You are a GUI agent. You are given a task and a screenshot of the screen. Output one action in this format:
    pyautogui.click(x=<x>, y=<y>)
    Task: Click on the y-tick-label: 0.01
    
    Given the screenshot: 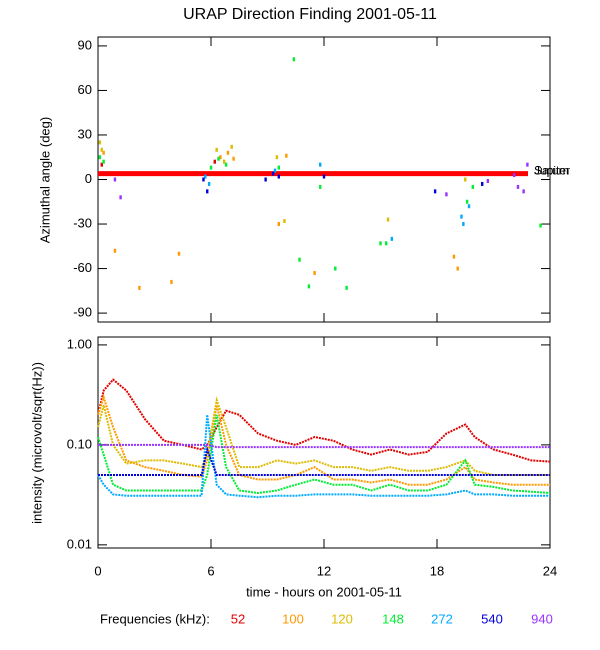 What is the action you would take?
    pyautogui.click(x=79, y=543)
    